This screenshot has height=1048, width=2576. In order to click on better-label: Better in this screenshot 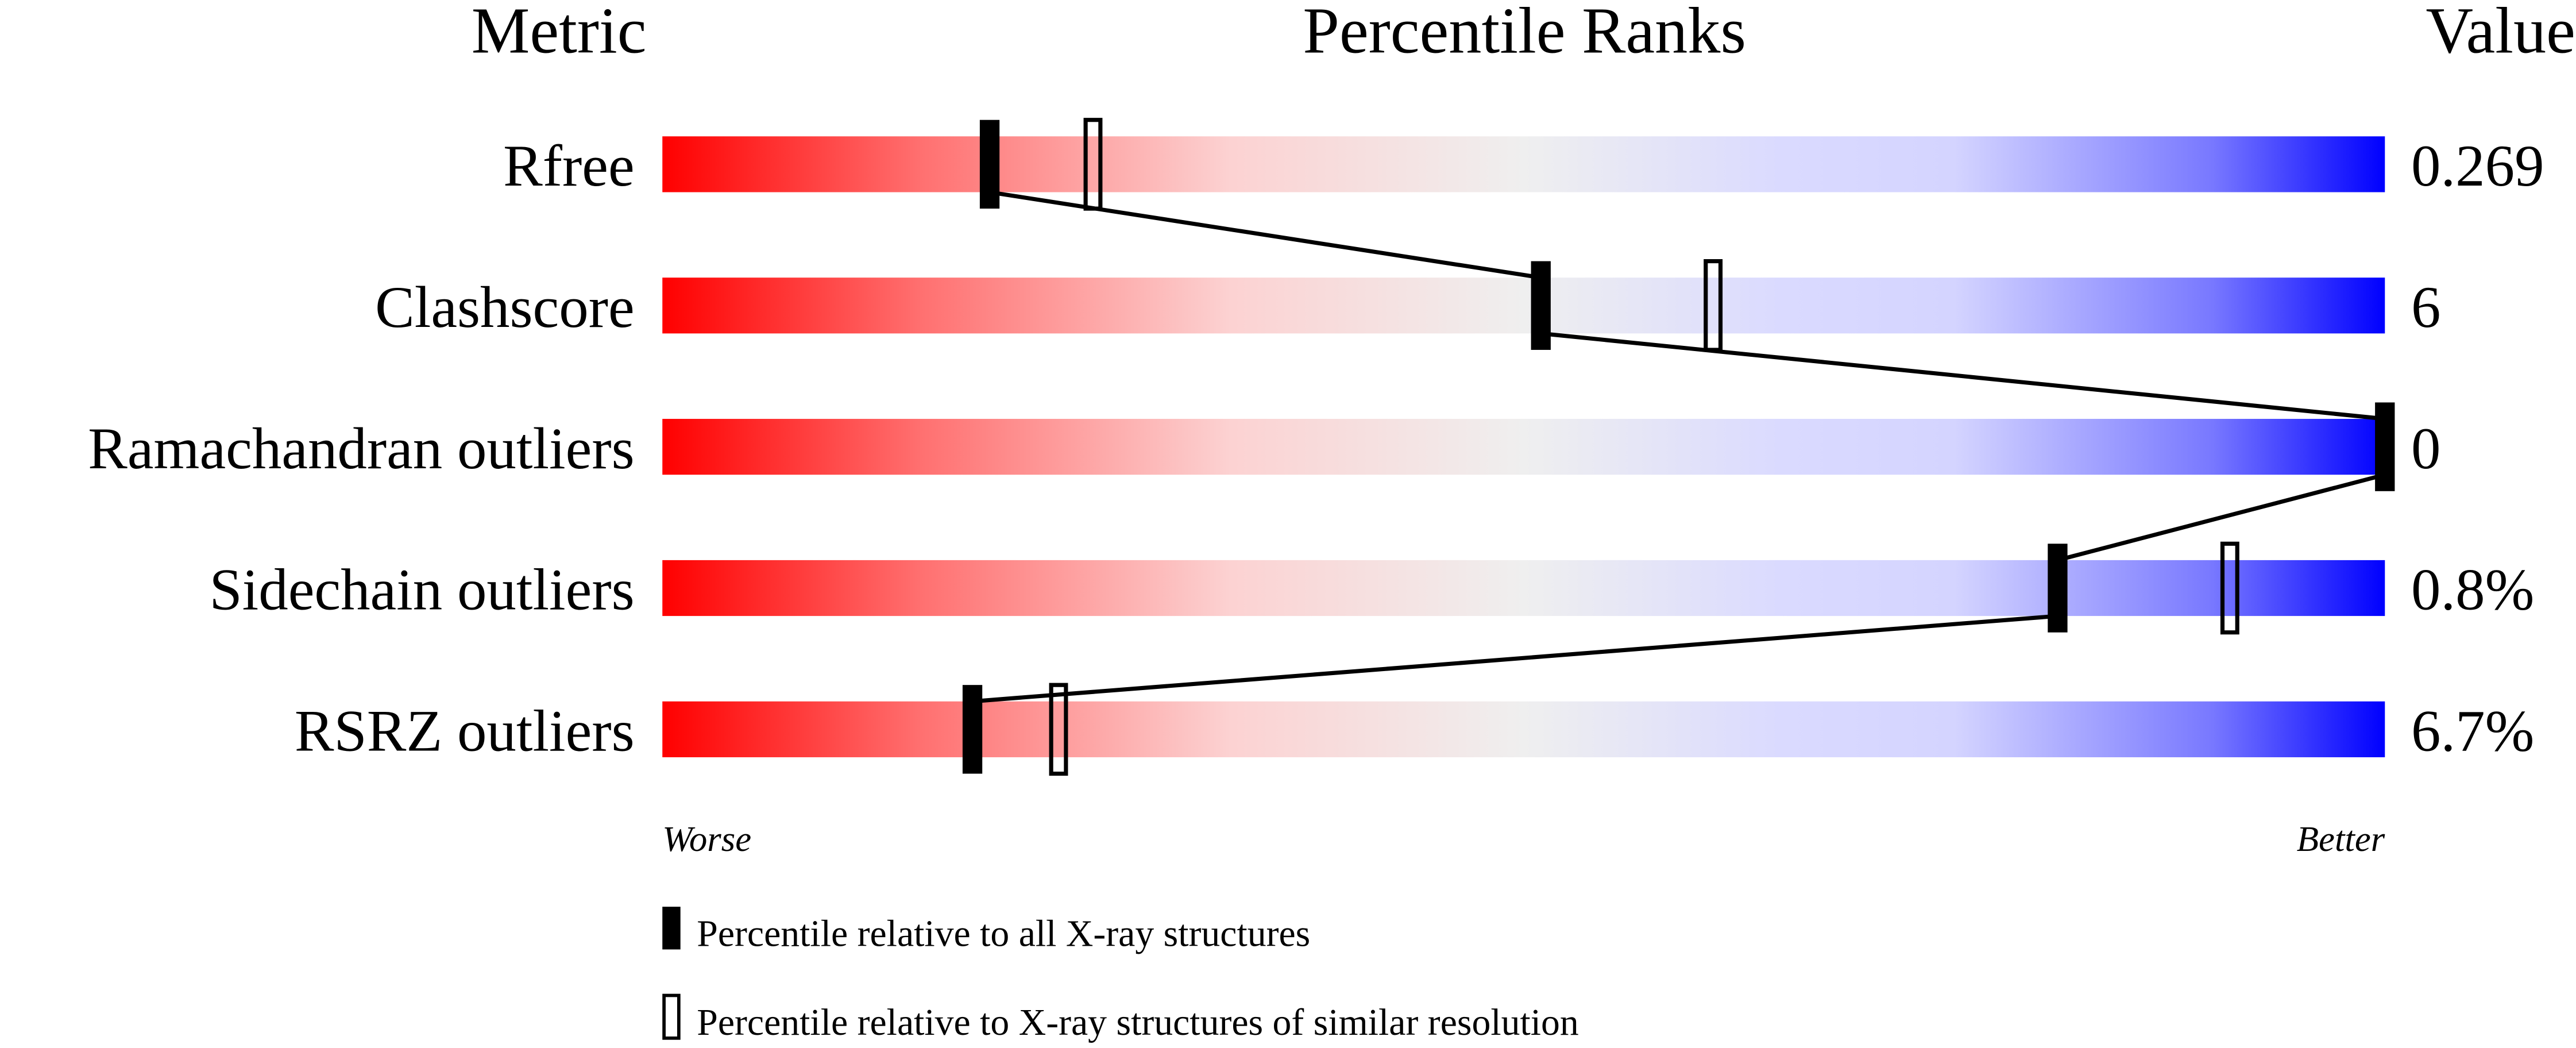, I will do `click(2341, 839)`.